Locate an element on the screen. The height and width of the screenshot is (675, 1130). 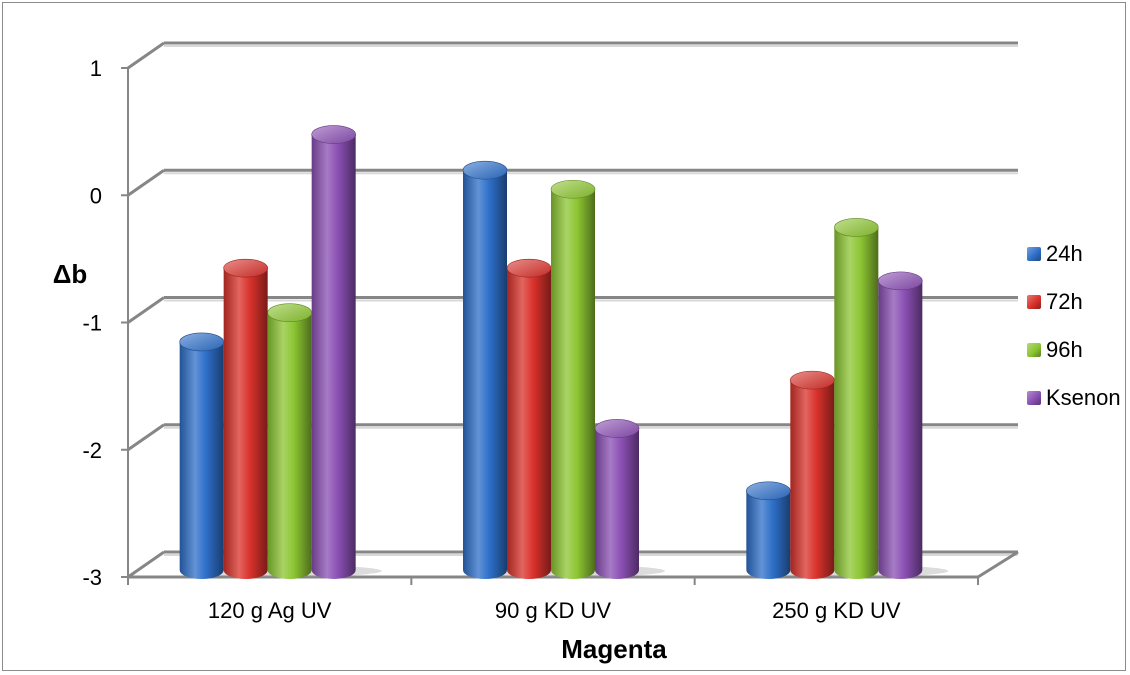
y-tick-label: -2 is located at coordinates (92, 450).